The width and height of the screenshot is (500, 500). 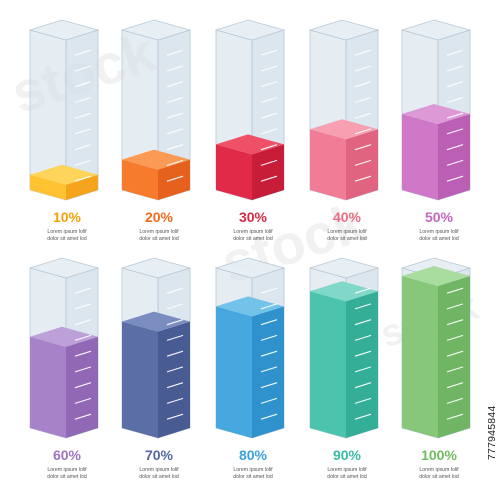 I want to click on stock-image-id: 777945844, so click(x=492, y=432).